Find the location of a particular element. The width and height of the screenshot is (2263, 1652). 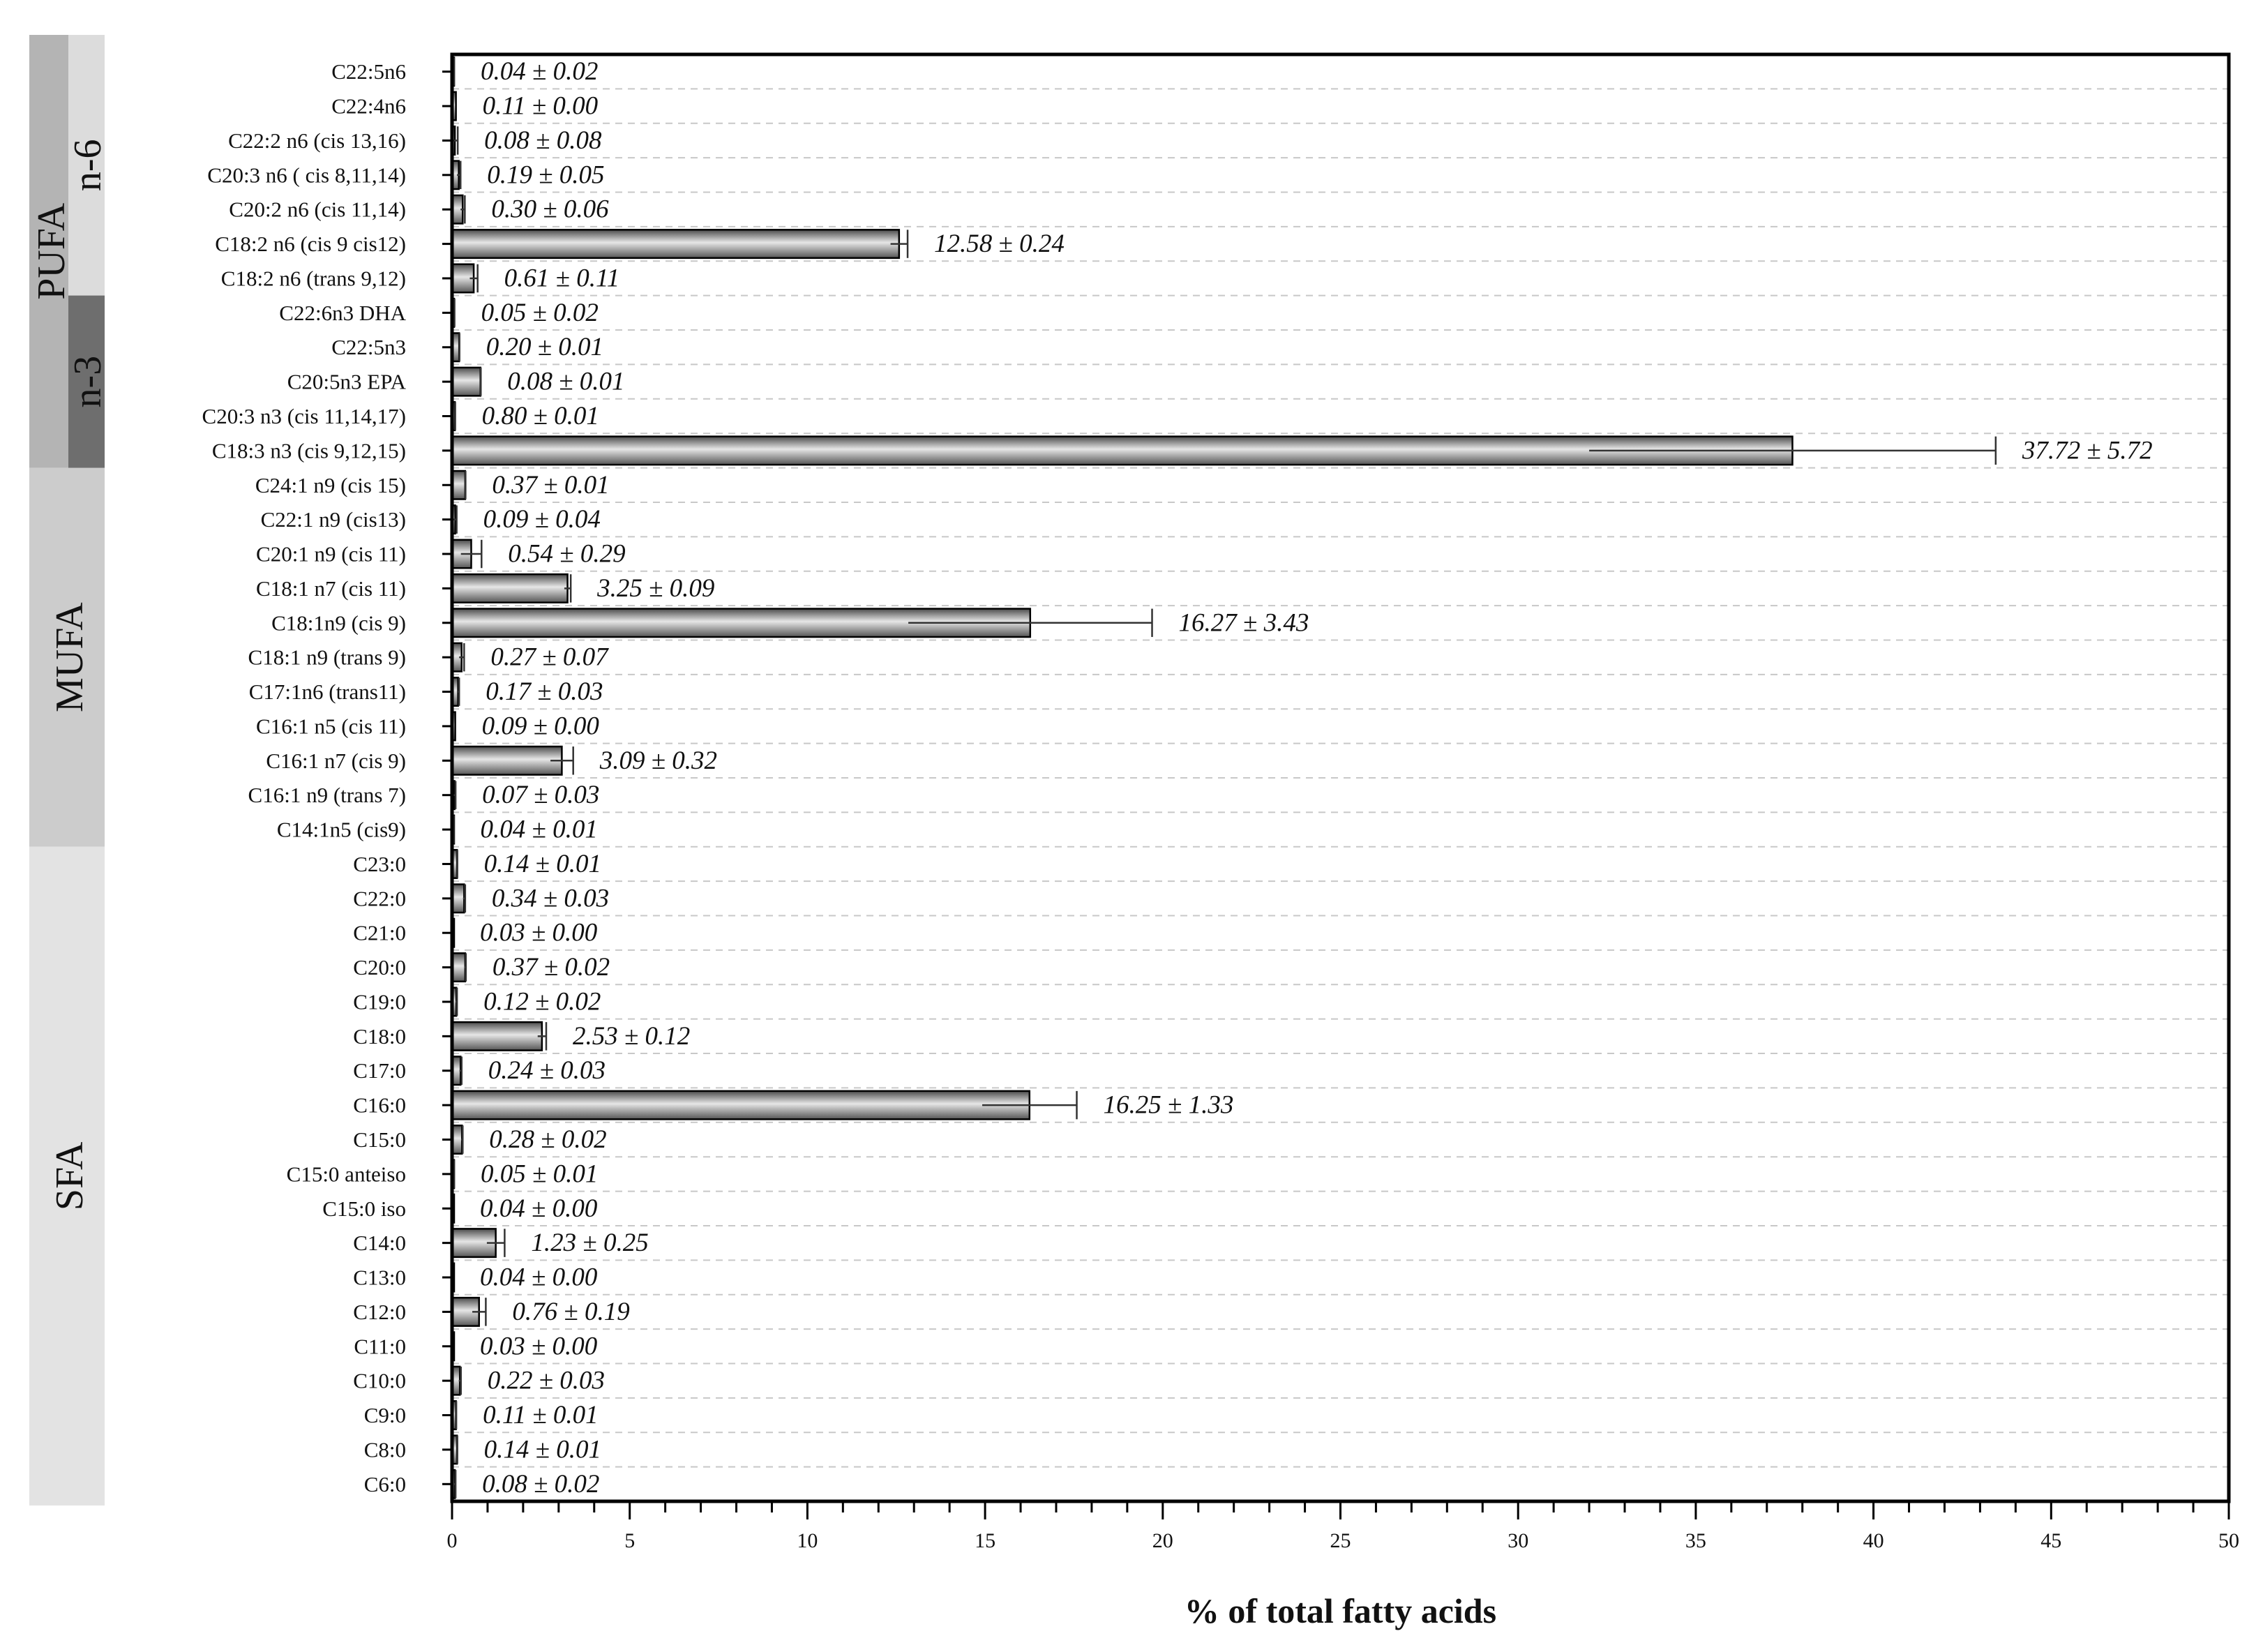

category-label: C20:5n3 EPA is located at coordinates (347, 382).